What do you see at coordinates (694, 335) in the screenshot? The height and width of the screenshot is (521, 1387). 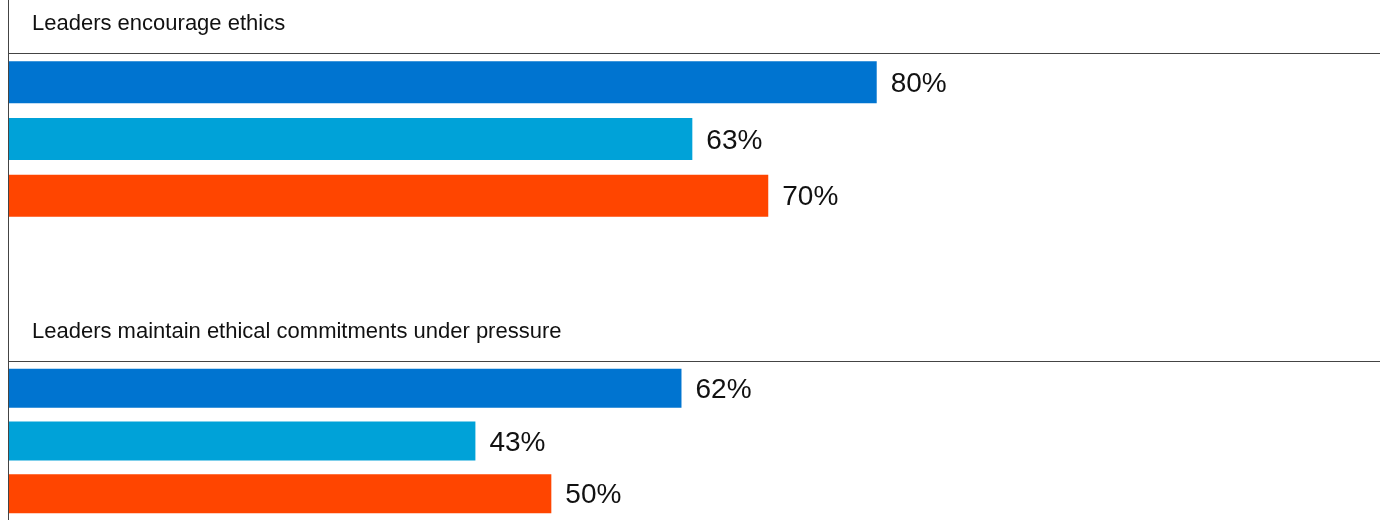 I see `chart-title: Leaders maintain ethical commitments under pressure` at bounding box center [694, 335].